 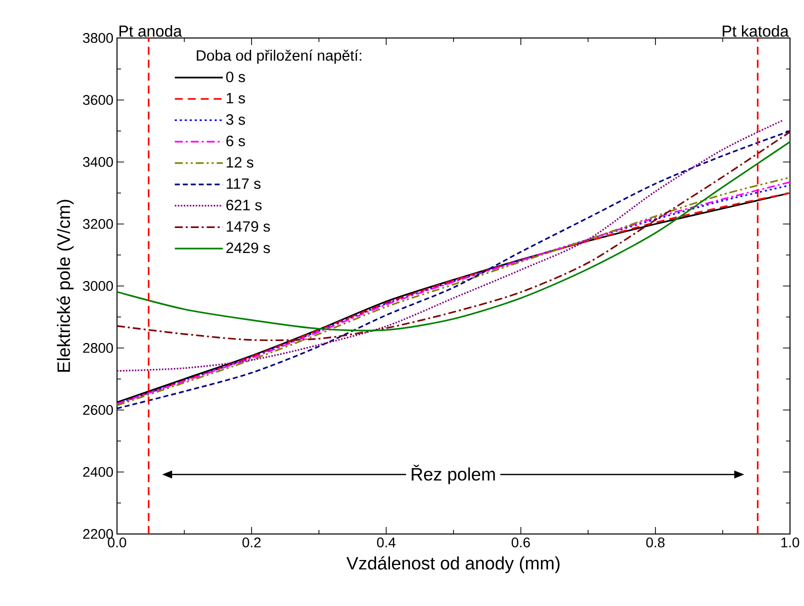 I want to click on x-tick-label: 0.0, so click(x=117, y=542).